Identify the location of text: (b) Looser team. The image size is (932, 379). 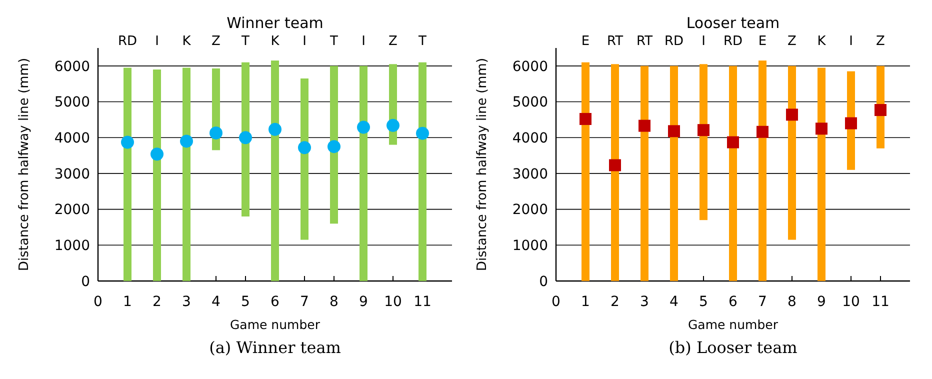
(733, 347).